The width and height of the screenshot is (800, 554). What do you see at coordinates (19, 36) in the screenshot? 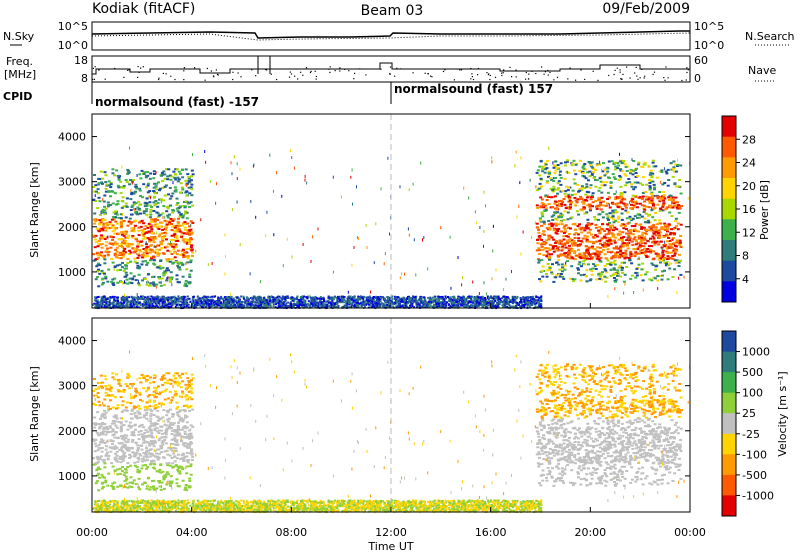
I see `noise-left-label: N.Sky` at bounding box center [19, 36].